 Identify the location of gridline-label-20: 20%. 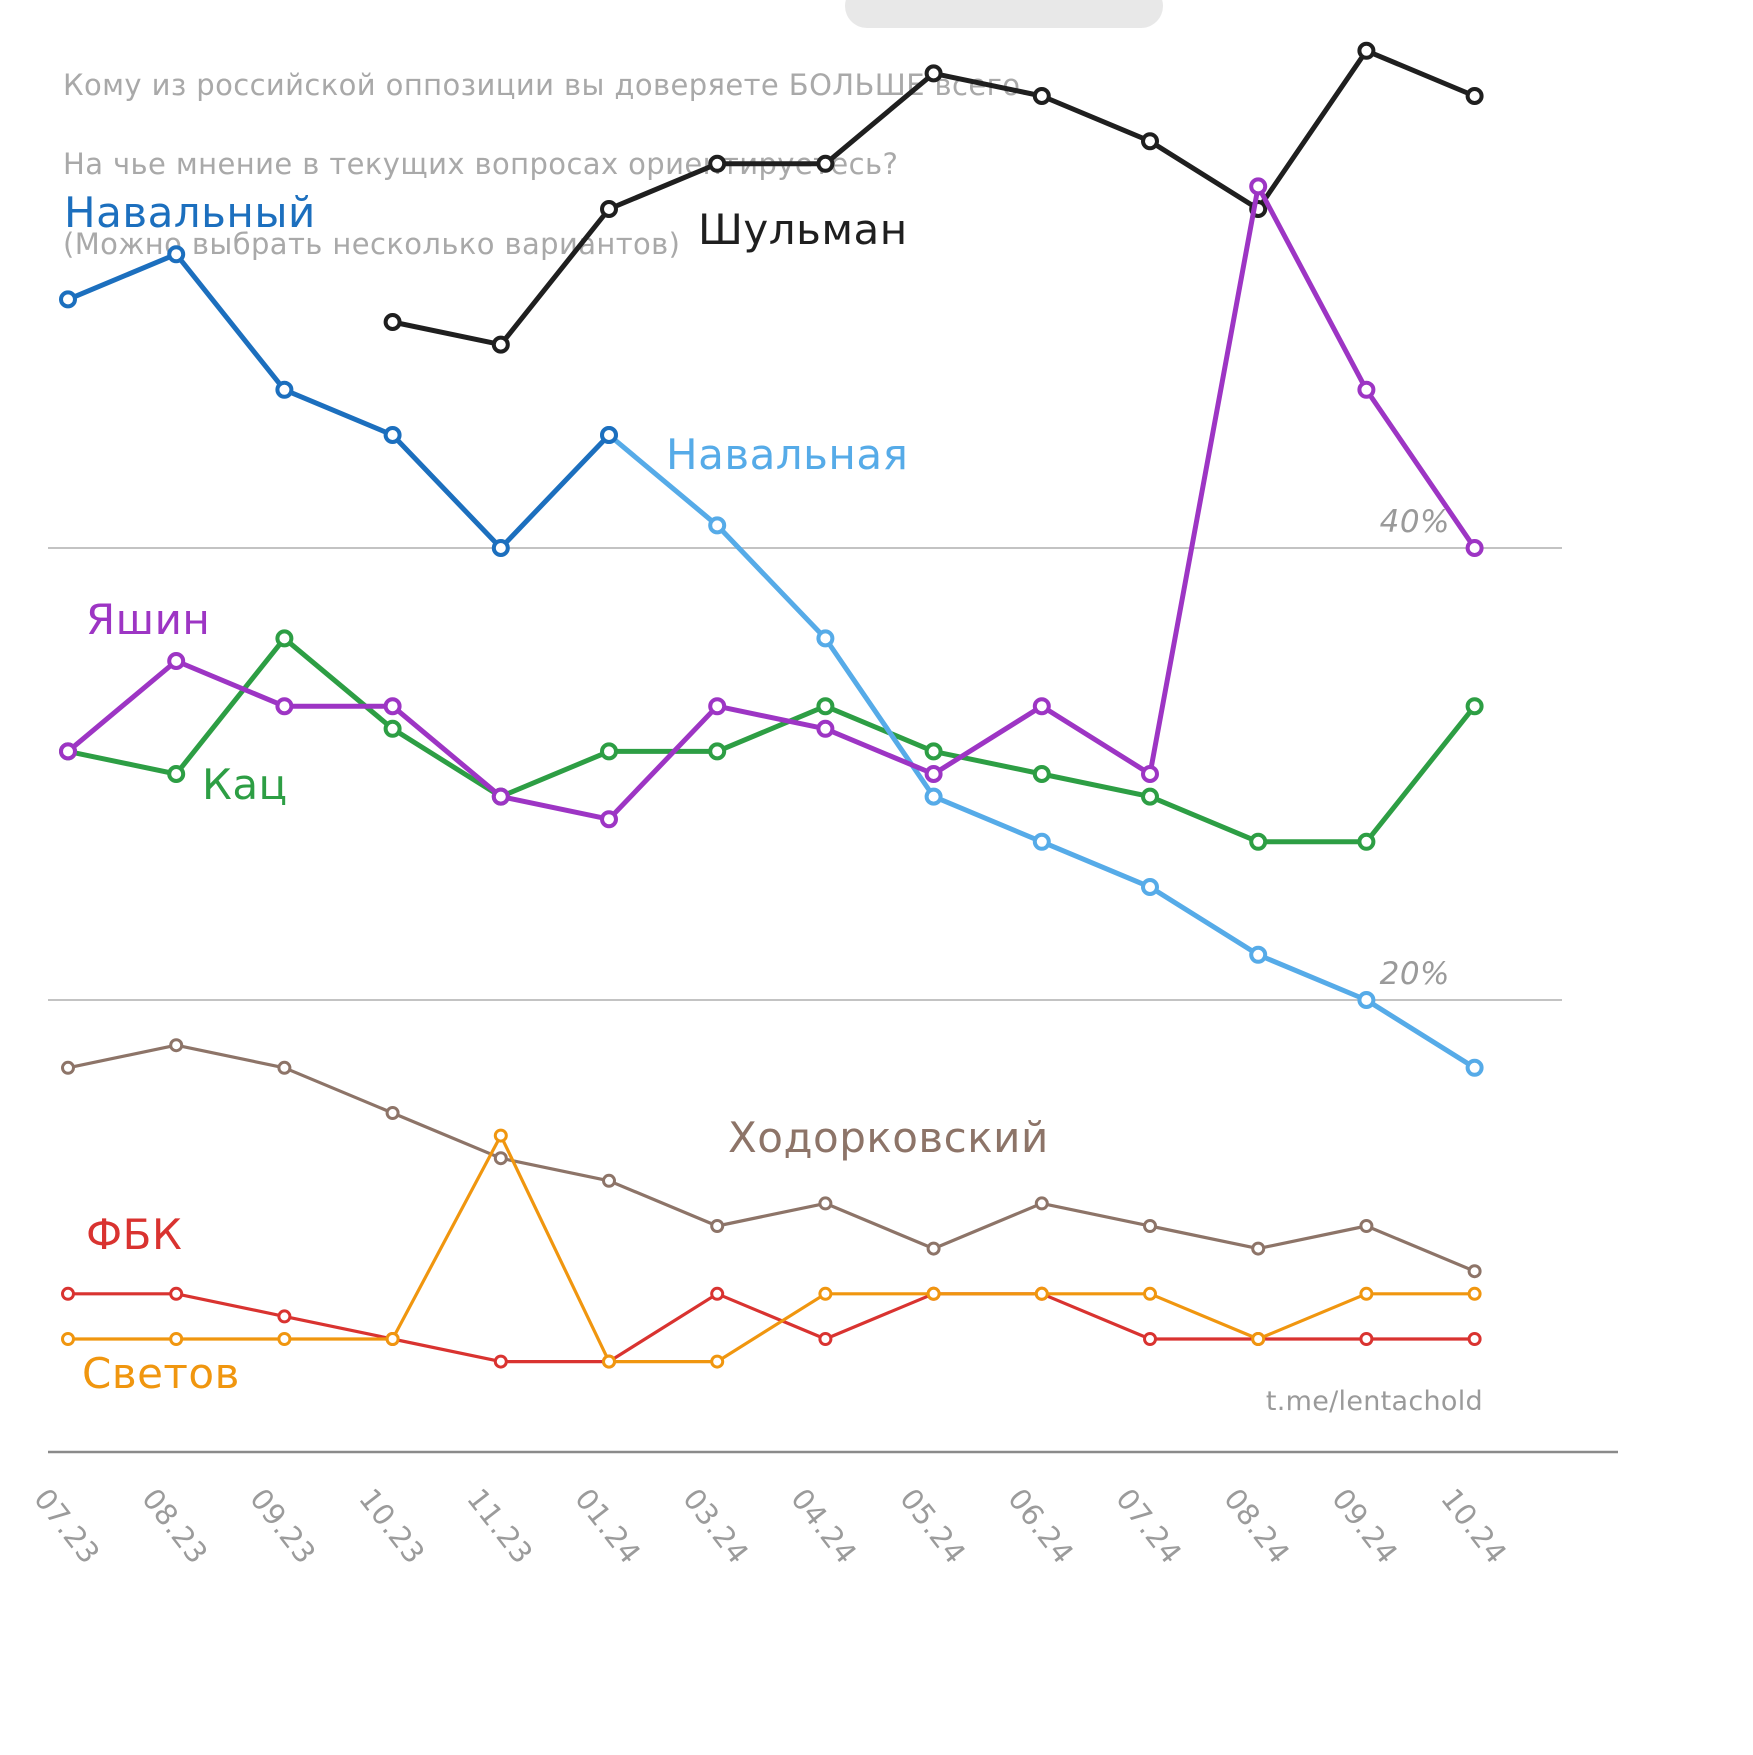
(1414, 974).